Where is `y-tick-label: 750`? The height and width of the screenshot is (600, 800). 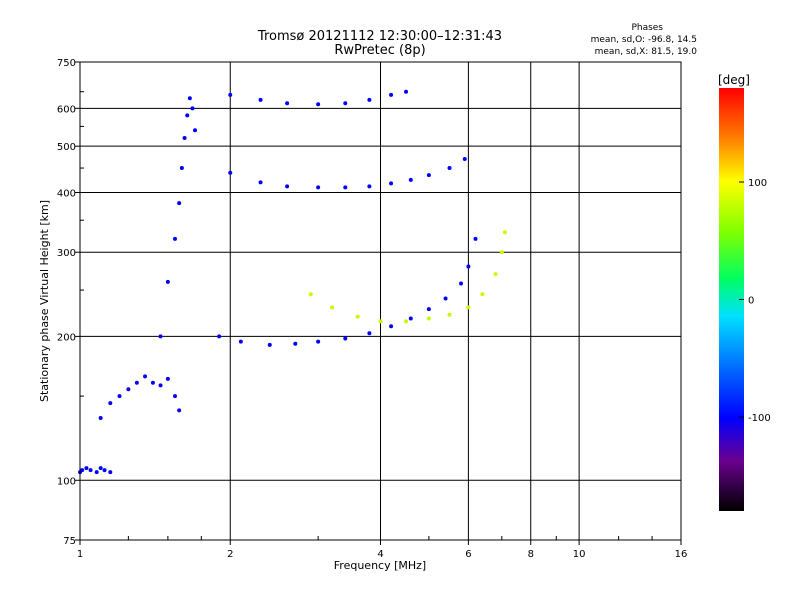
y-tick-label: 750 is located at coordinates (66, 63).